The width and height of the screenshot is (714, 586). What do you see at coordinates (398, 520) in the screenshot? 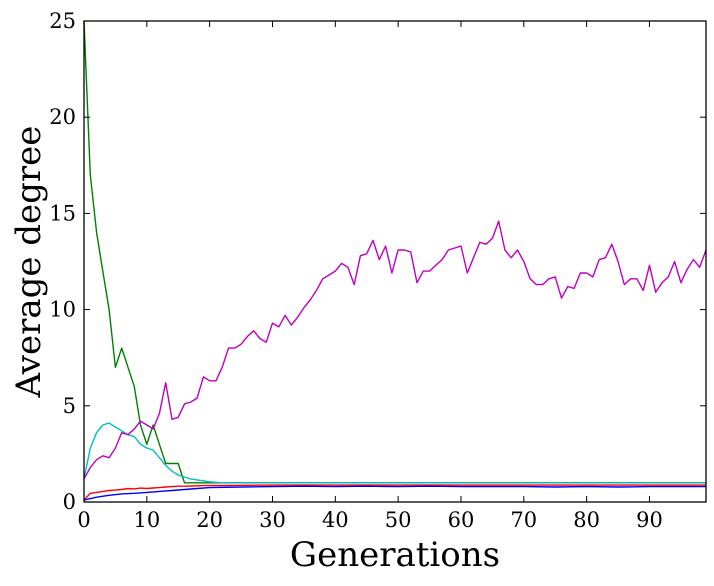
I see `x-tick-label: 50` at bounding box center [398, 520].